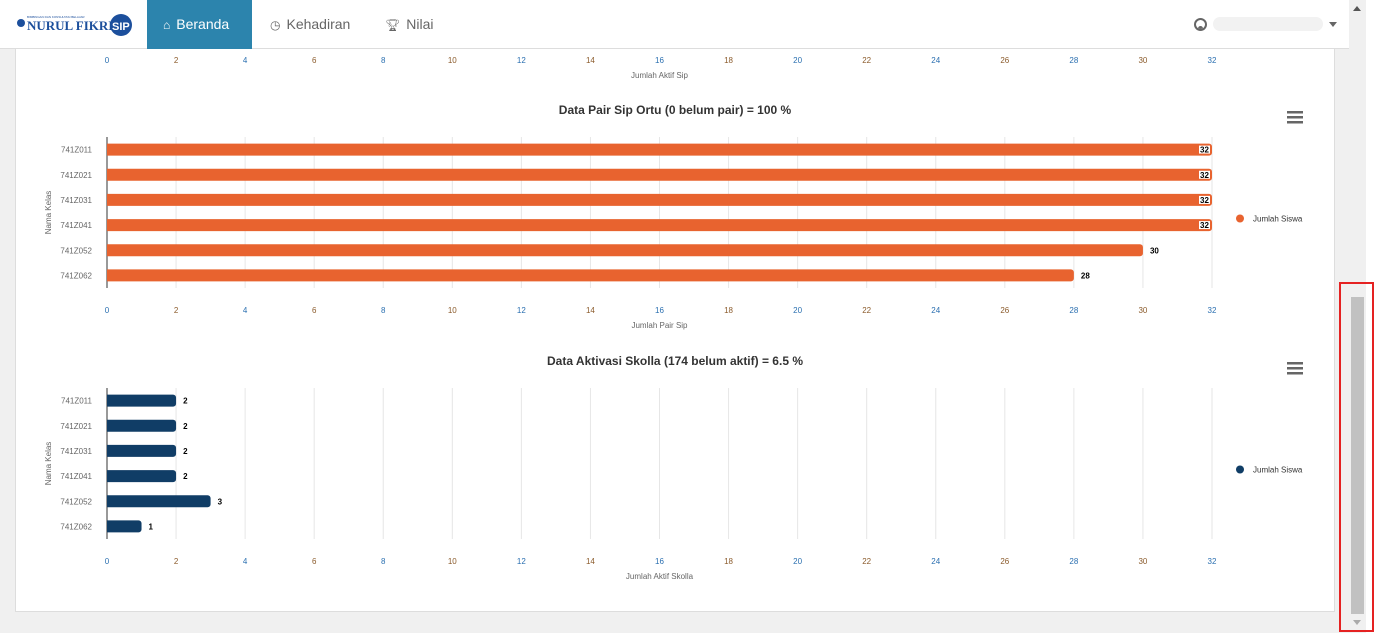 The width and height of the screenshot is (1375, 633). What do you see at coordinates (220, 501) in the screenshot?
I see `data-label: 3` at bounding box center [220, 501].